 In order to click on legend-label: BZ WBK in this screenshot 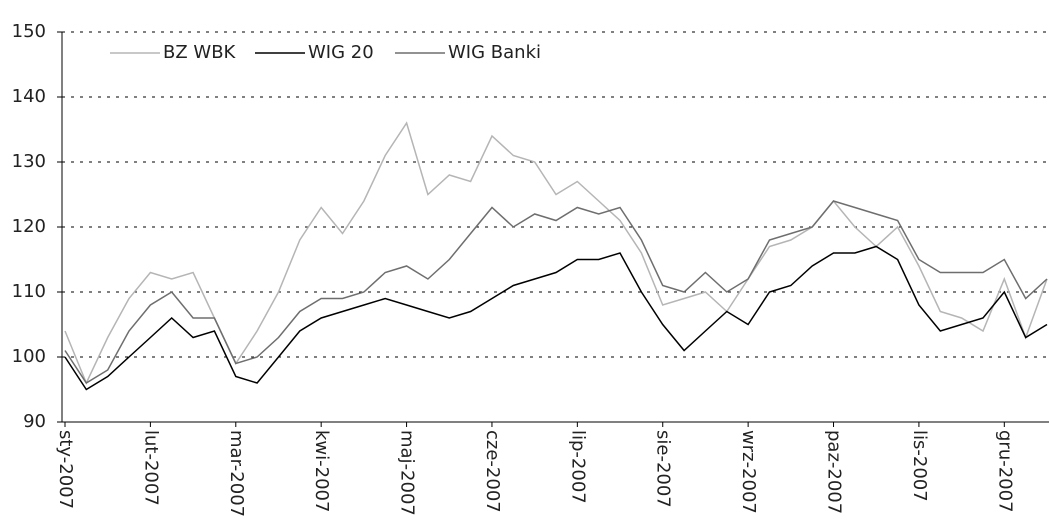, I will do `click(200, 52)`.